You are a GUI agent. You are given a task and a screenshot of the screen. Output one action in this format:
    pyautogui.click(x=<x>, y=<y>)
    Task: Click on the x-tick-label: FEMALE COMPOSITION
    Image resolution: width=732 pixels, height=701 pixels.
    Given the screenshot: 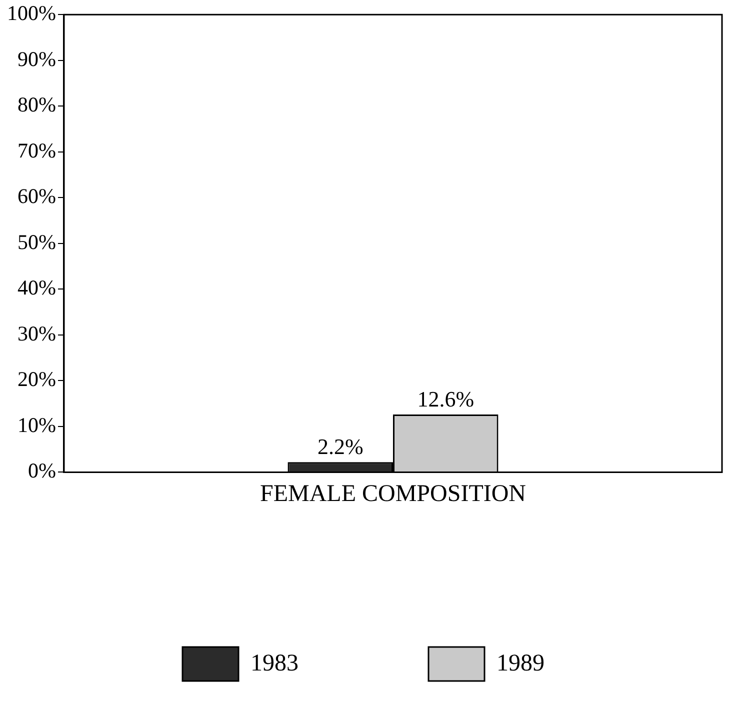 What is the action you would take?
    pyautogui.click(x=393, y=493)
    